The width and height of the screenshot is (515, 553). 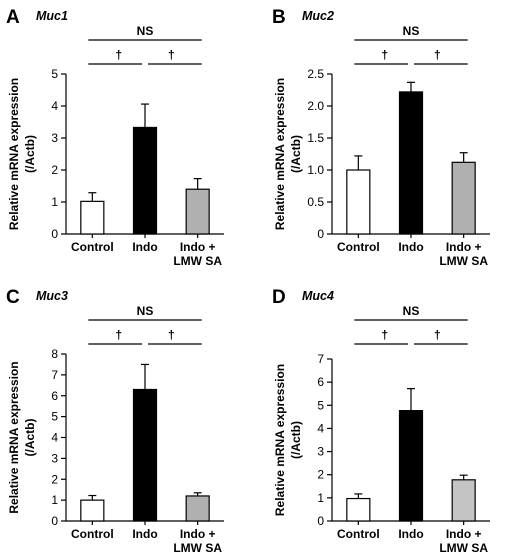 What do you see at coordinates (318, 296) in the screenshot?
I see `panel-title: Muc4` at bounding box center [318, 296].